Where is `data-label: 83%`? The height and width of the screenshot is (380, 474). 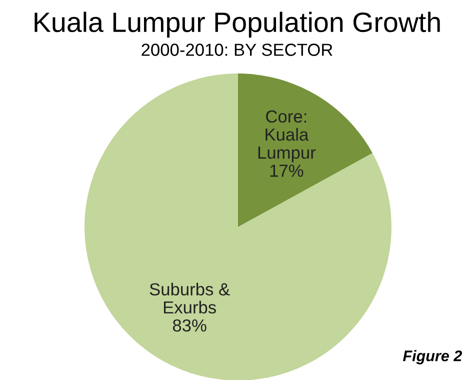 data-label: 83% is located at coordinates (189, 325).